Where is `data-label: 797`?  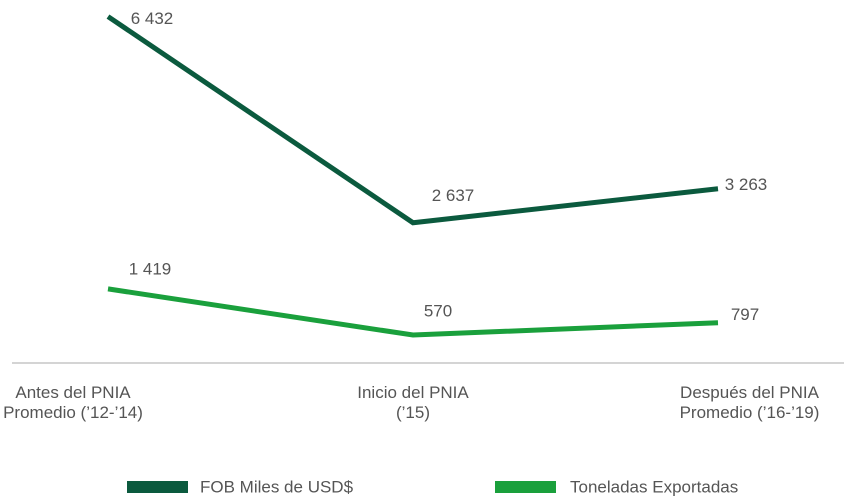 data-label: 797 is located at coordinates (745, 314).